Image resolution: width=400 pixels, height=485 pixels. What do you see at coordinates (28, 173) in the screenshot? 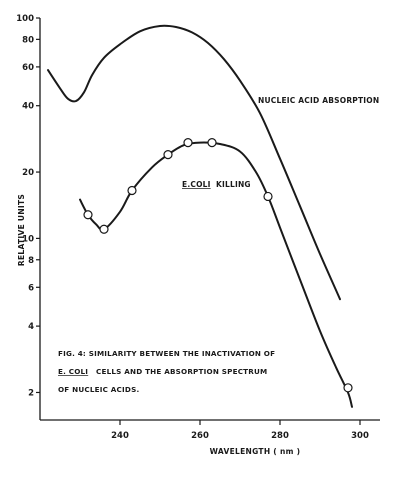
I see `y-tick-label: 20` at bounding box center [28, 173].